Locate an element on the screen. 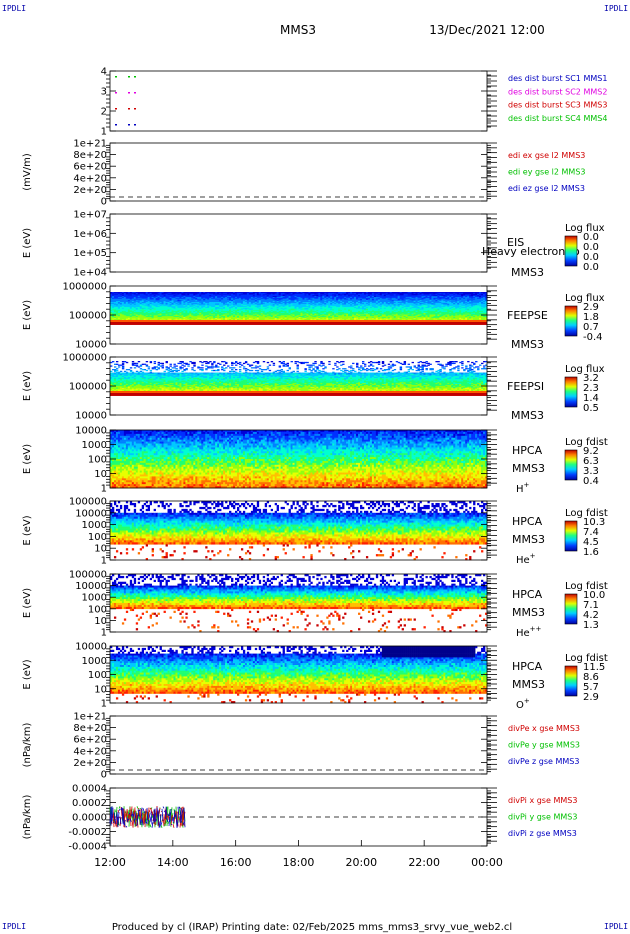  ytick-label: 4 is located at coordinates (104, 72).